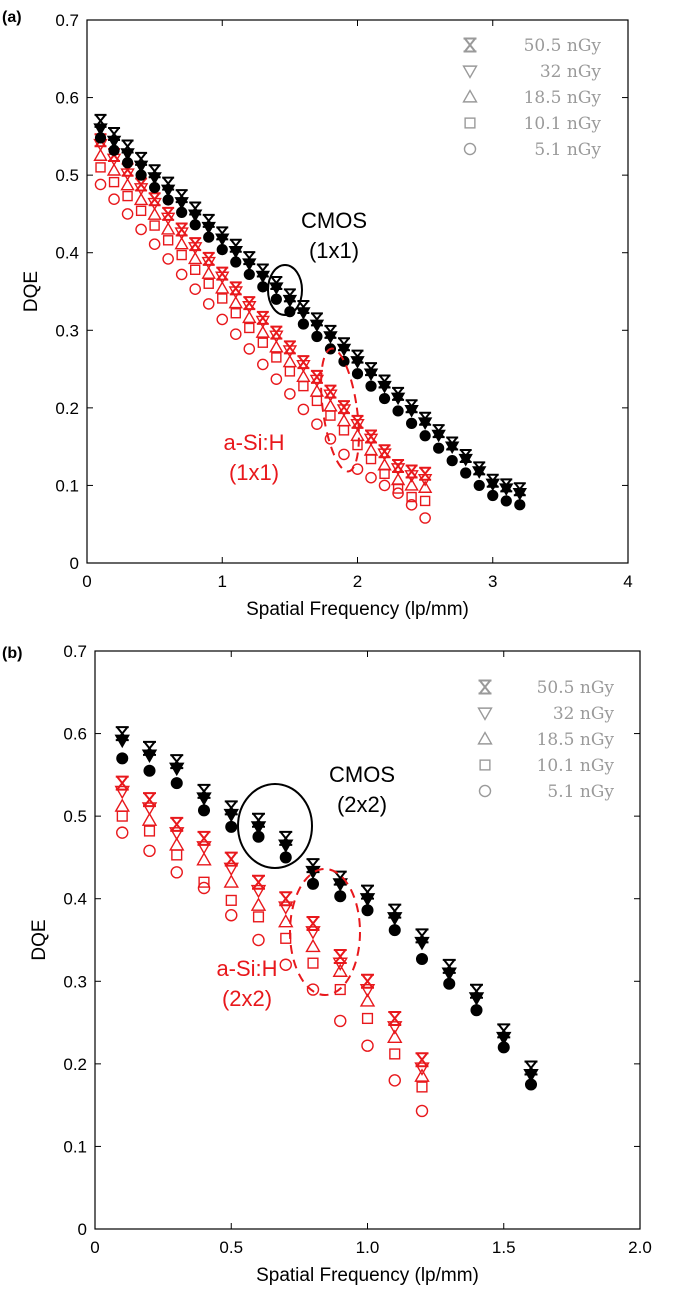 The height and width of the screenshot is (1289, 674). What do you see at coordinates (485, 765) in the screenshot?
I see `legend-symbol-glyph` at bounding box center [485, 765].